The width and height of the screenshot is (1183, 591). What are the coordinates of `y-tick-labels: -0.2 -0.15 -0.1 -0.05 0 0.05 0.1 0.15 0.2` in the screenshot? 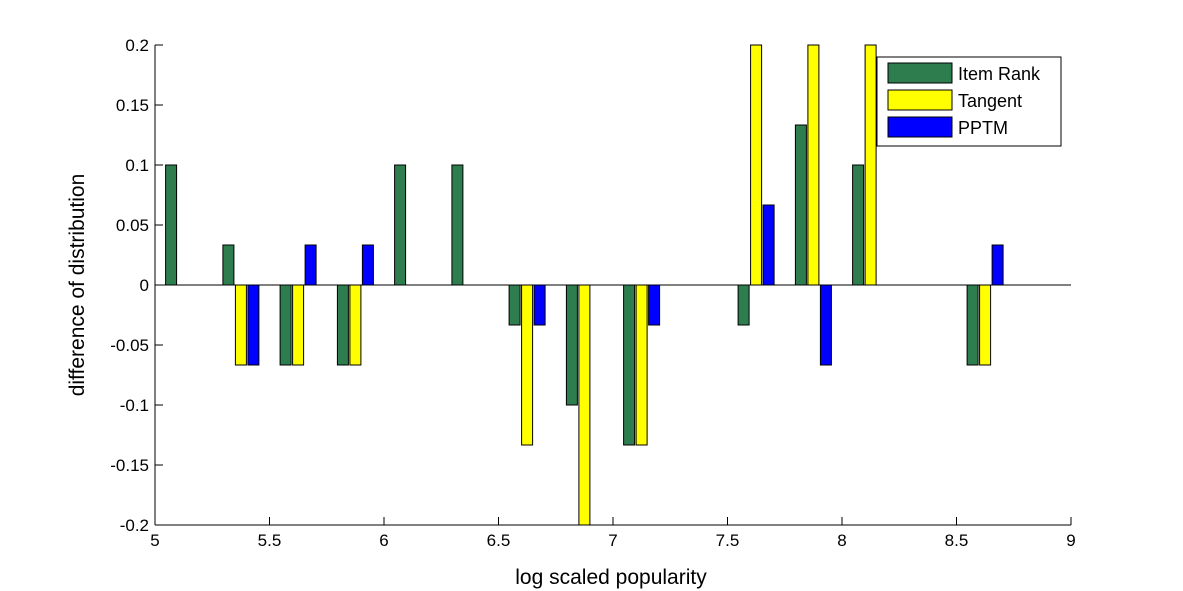 It's located at (129, 285).